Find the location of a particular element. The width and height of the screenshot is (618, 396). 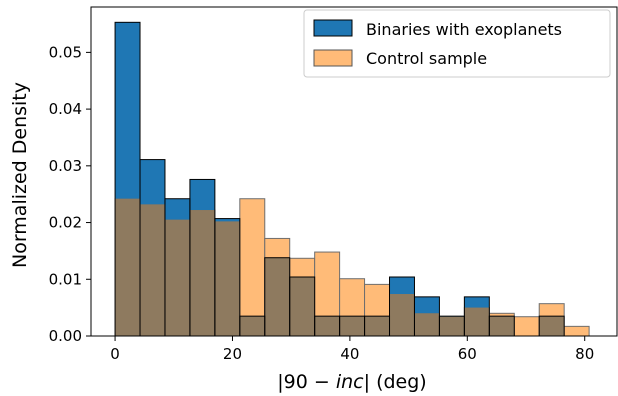

x-axis-ticks: 0 20 40 60 80 is located at coordinates (352, 349).